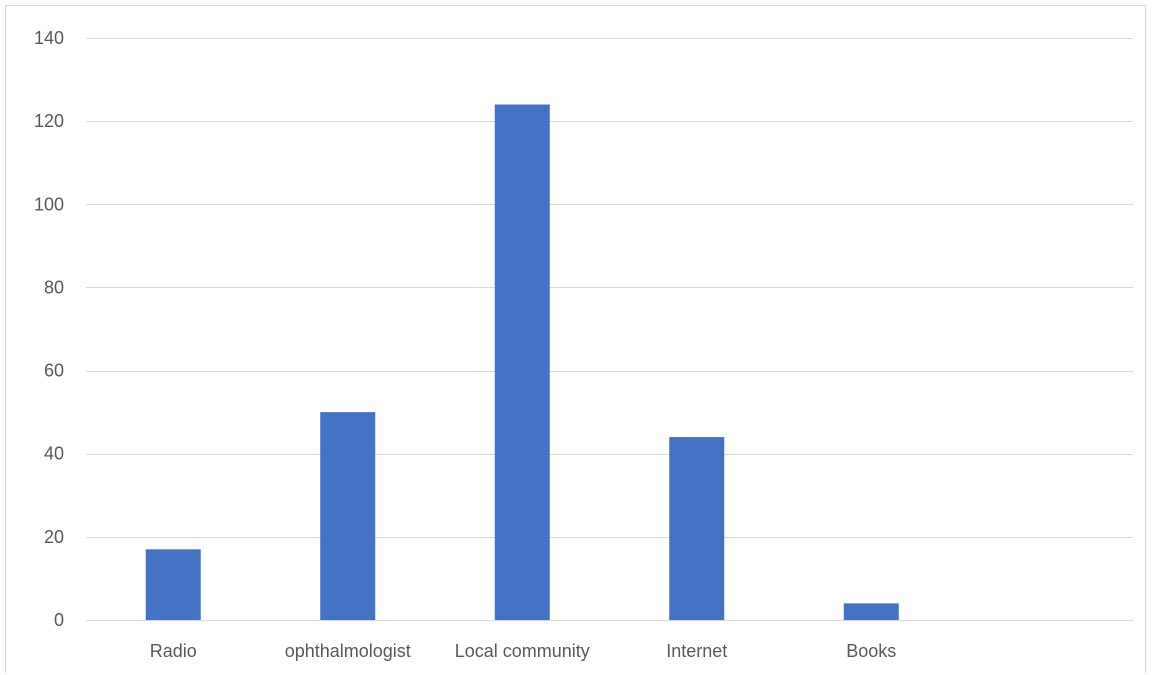 Image resolution: width=1152 pixels, height=675 pixels. I want to click on x-category-label: Local community, so click(522, 651).